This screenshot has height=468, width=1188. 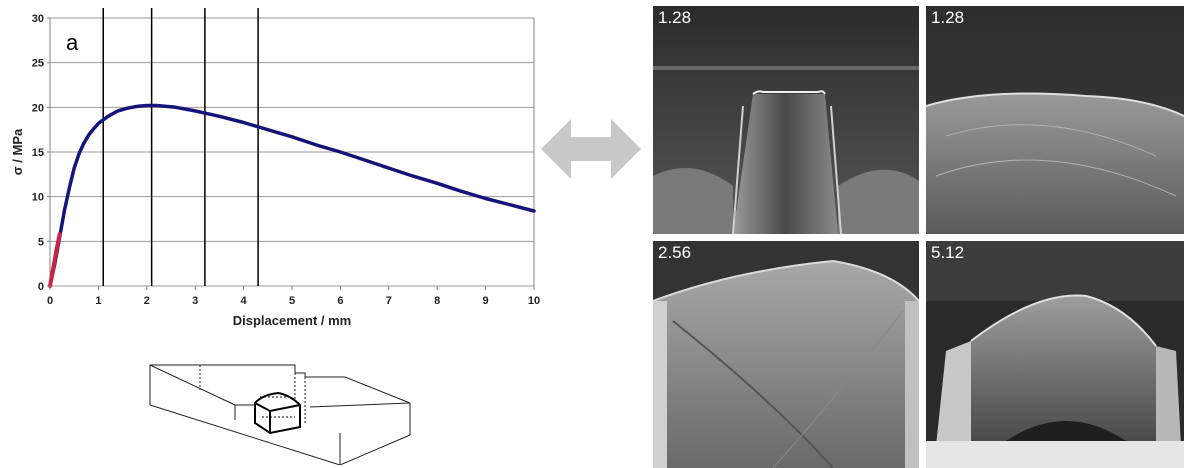 What do you see at coordinates (948, 252) in the screenshot?
I see `micrograph-label: 5.12` at bounding box center [948, 252].